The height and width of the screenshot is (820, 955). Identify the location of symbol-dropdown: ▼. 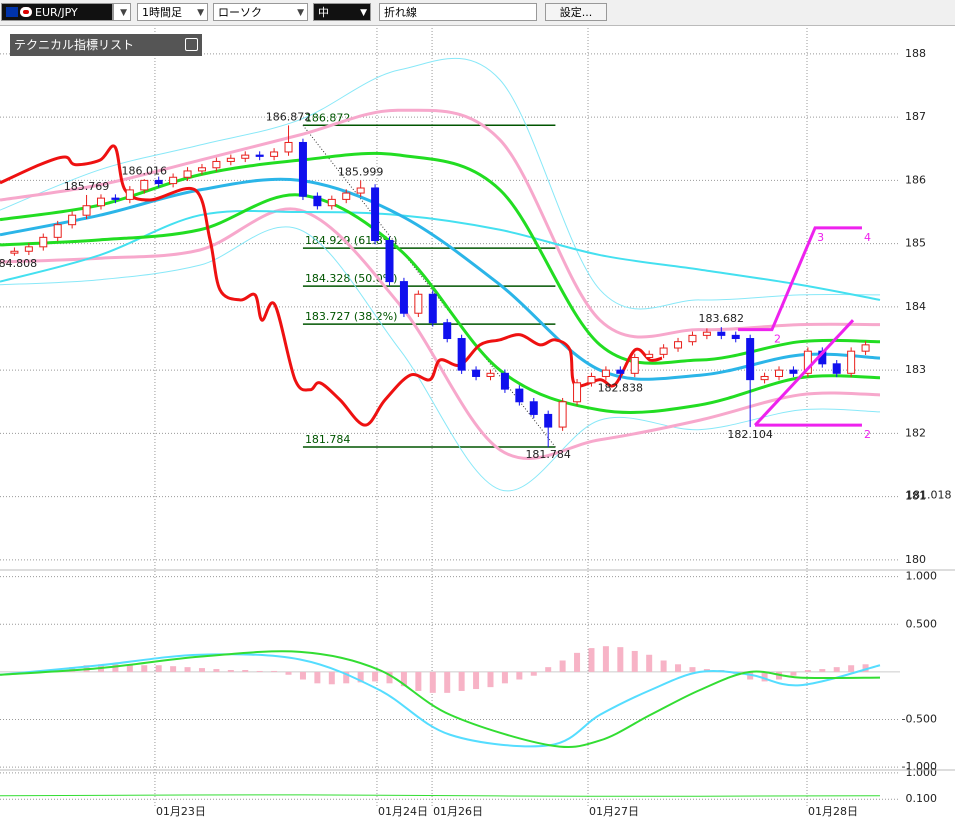
(122, 12).